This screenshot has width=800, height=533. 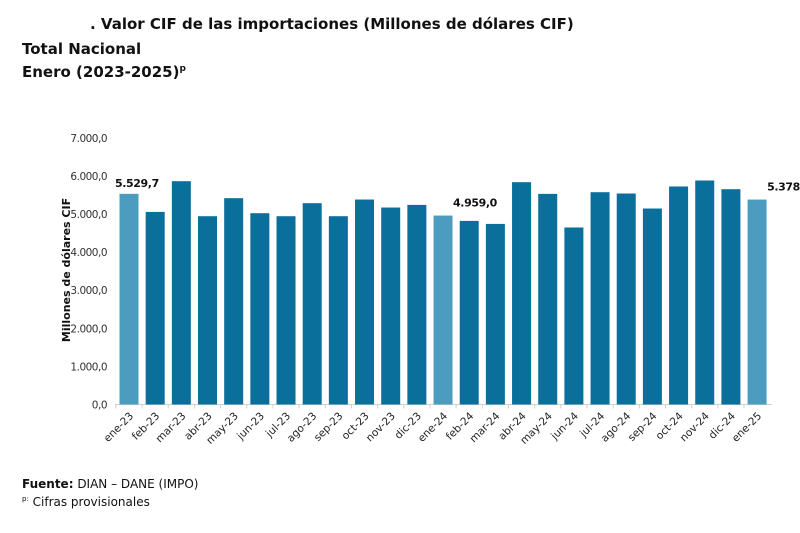 What do you see at coordinates (643, 427) in the screenshot?
I see `x-tick-label: sep-24` at bounding box center [643, 427].